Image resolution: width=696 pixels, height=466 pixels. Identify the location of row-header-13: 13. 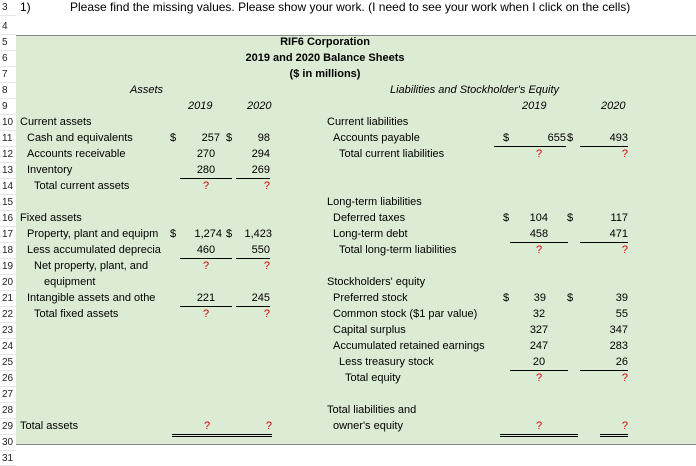
(8, 171).